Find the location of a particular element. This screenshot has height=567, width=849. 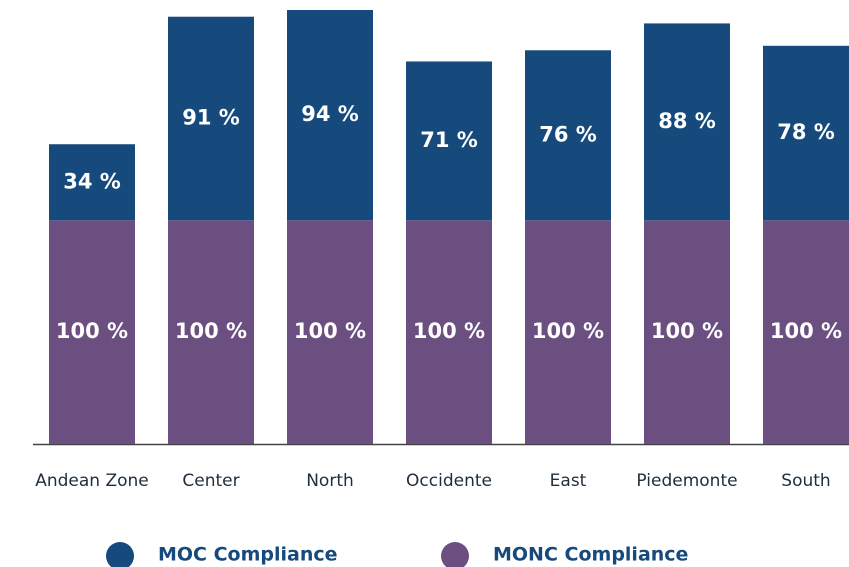

data-label: 91 % is located at coordinates (211, 118).